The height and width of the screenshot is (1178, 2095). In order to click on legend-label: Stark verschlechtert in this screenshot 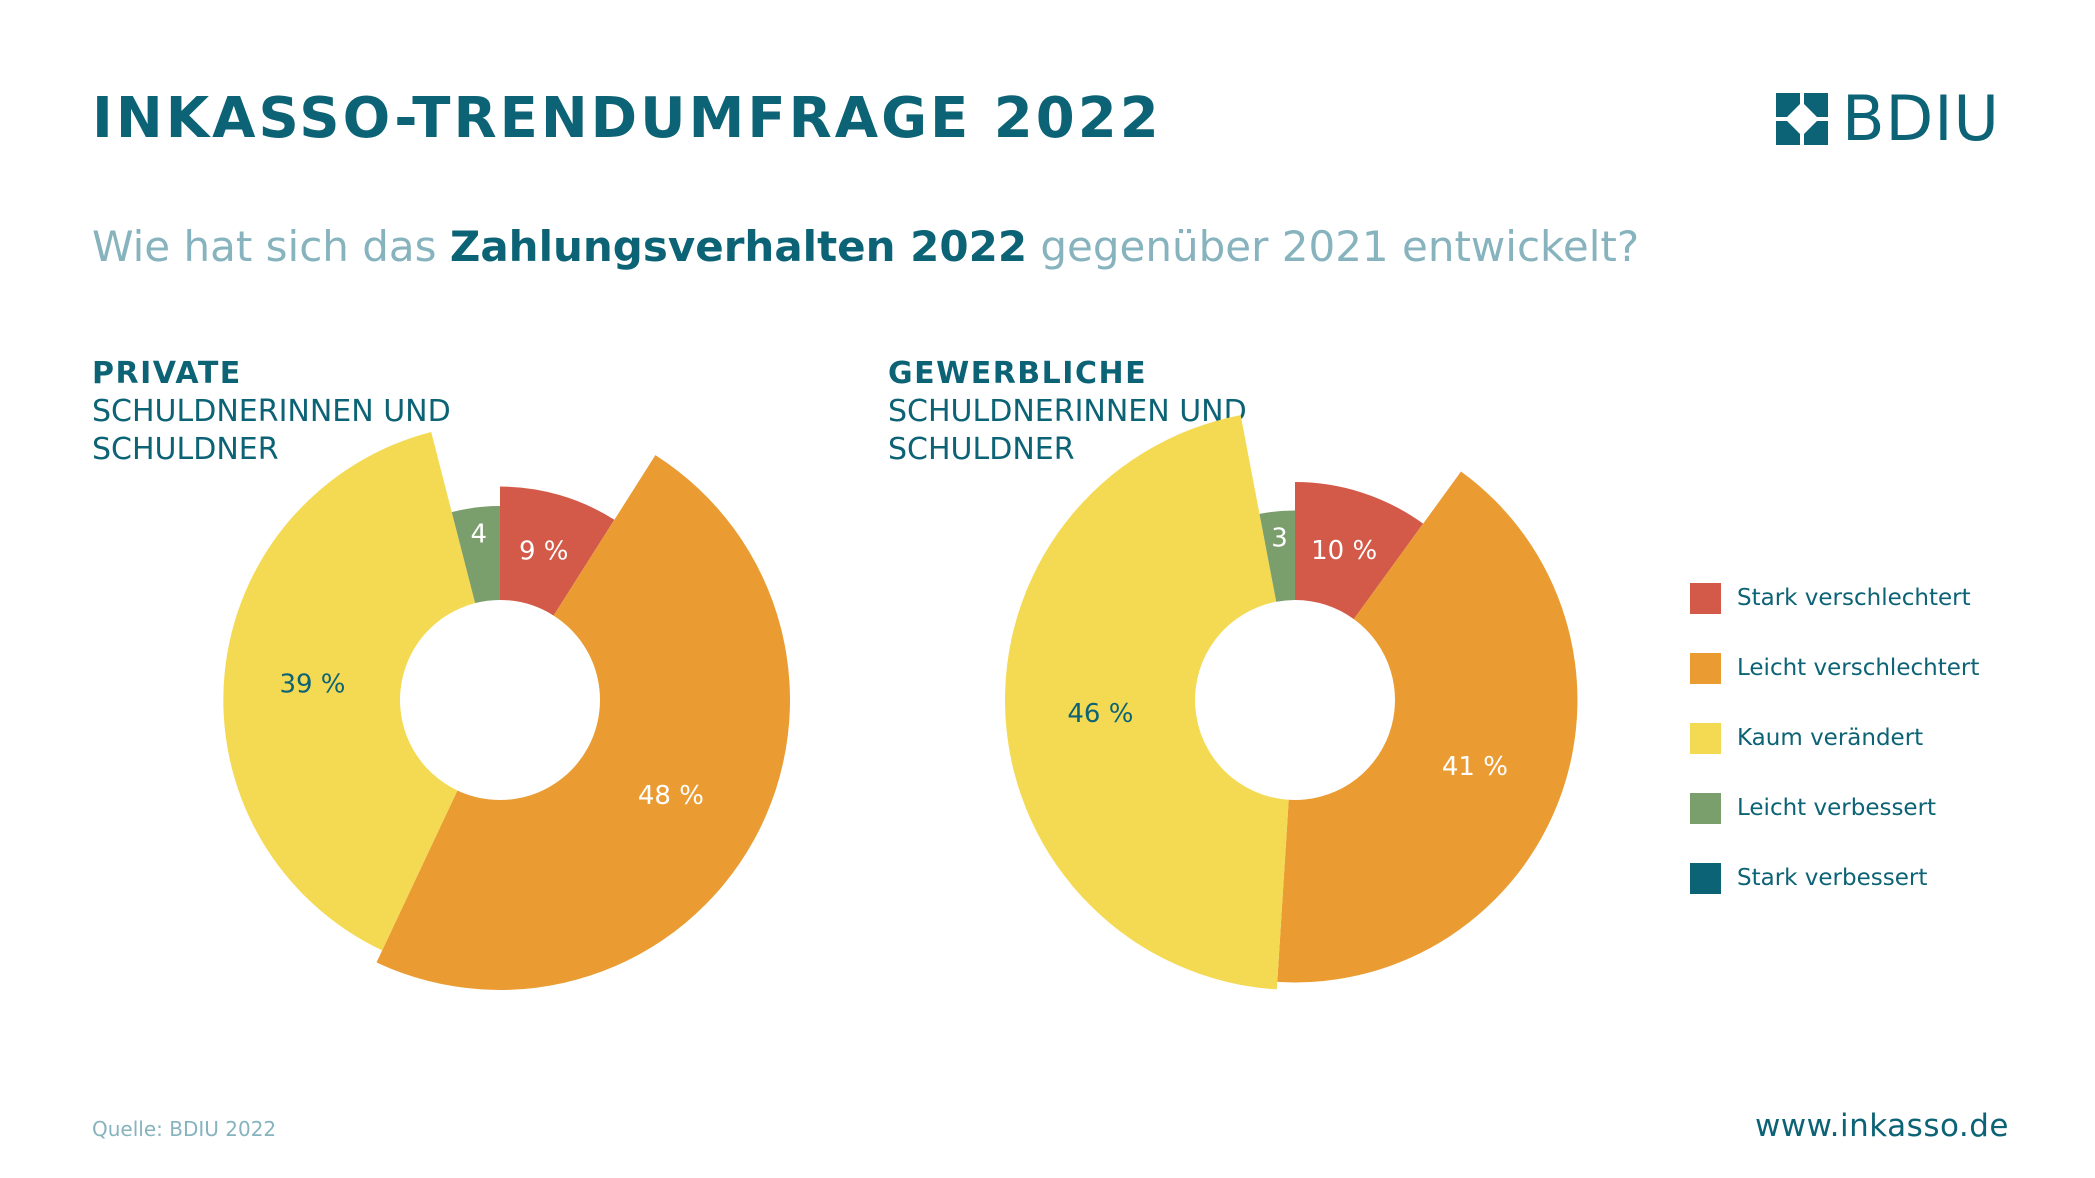, I will do `click(1854, 598)`.